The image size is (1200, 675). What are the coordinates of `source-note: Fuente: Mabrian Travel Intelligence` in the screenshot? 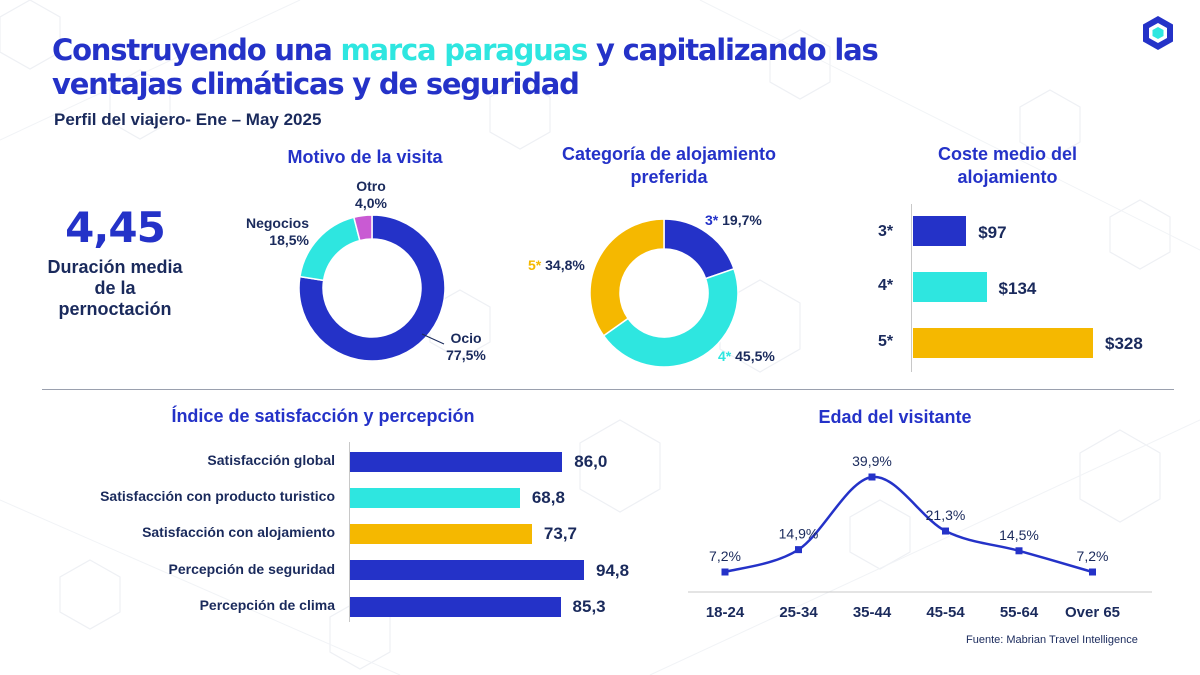 It's located at (1052, 640).